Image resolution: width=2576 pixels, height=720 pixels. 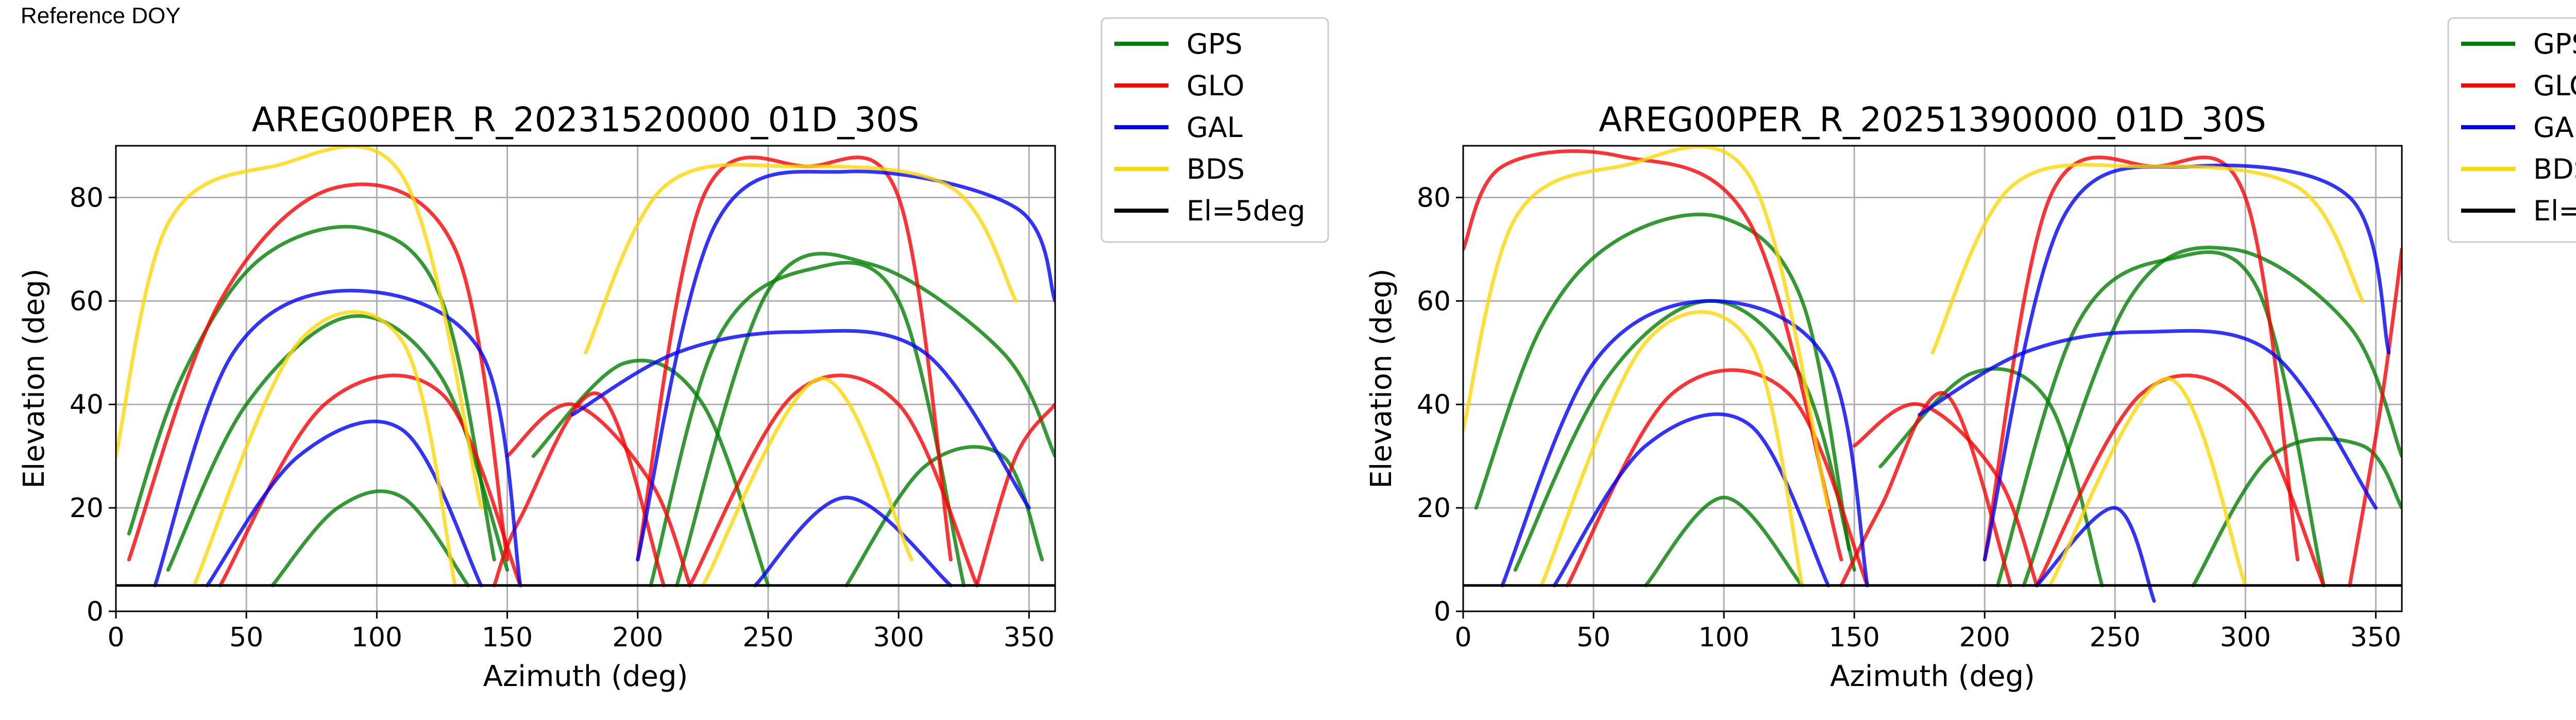 What do you see at coordinates (586, 120) in the screenshot?
I see `chart-title: AREG00PER_R_20231520000_01D_30S` at bounding box center [586, 120].